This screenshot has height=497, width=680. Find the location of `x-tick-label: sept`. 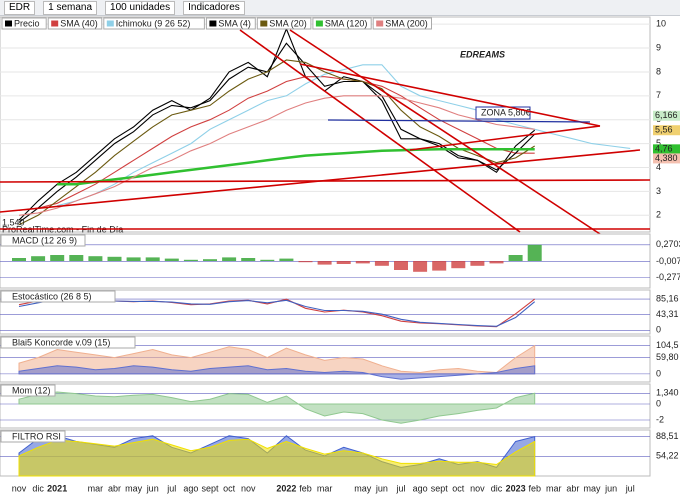

x-tick-label: sept is located at coordinates (210, 488).